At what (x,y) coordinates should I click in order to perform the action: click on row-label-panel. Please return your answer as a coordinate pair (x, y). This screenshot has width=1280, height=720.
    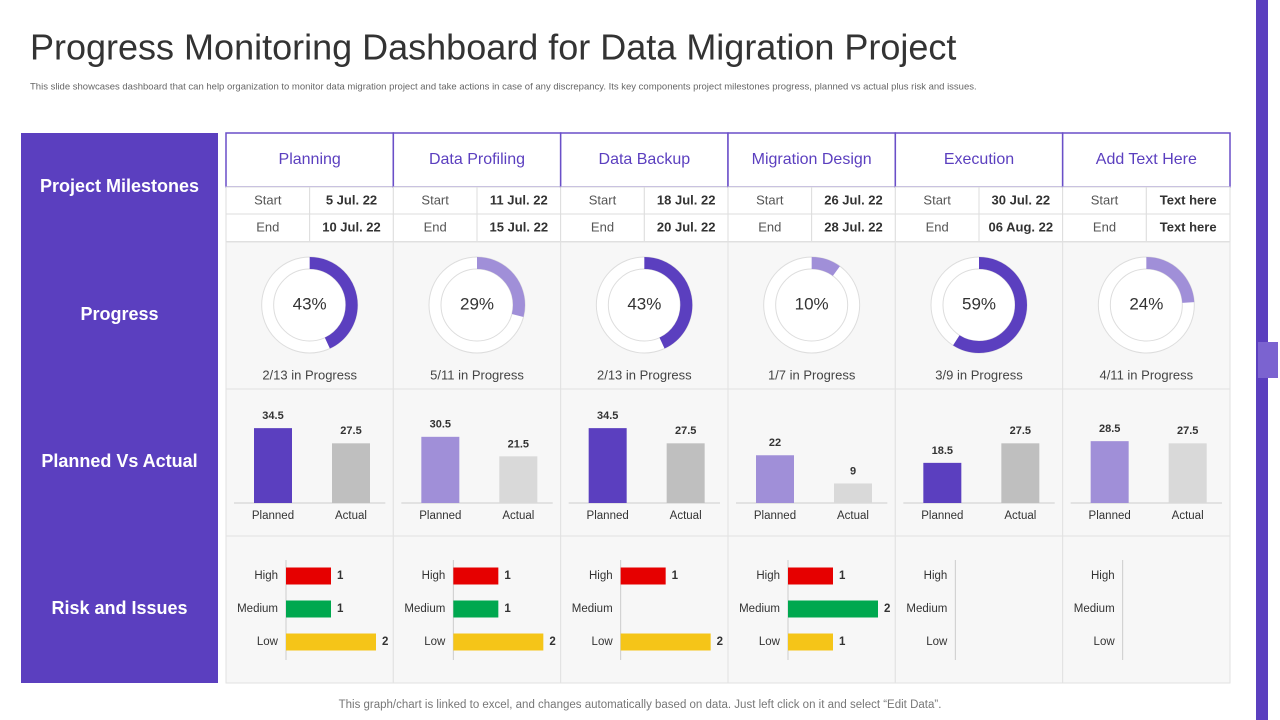
    Looking at the image, I should click on (119, 408).